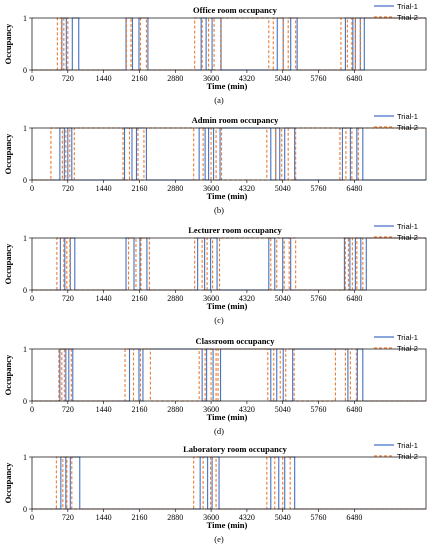 Image resolution: width=429 pixels, height=550 pixels. I want to click on panel-caption: (b), so click(219, 210).